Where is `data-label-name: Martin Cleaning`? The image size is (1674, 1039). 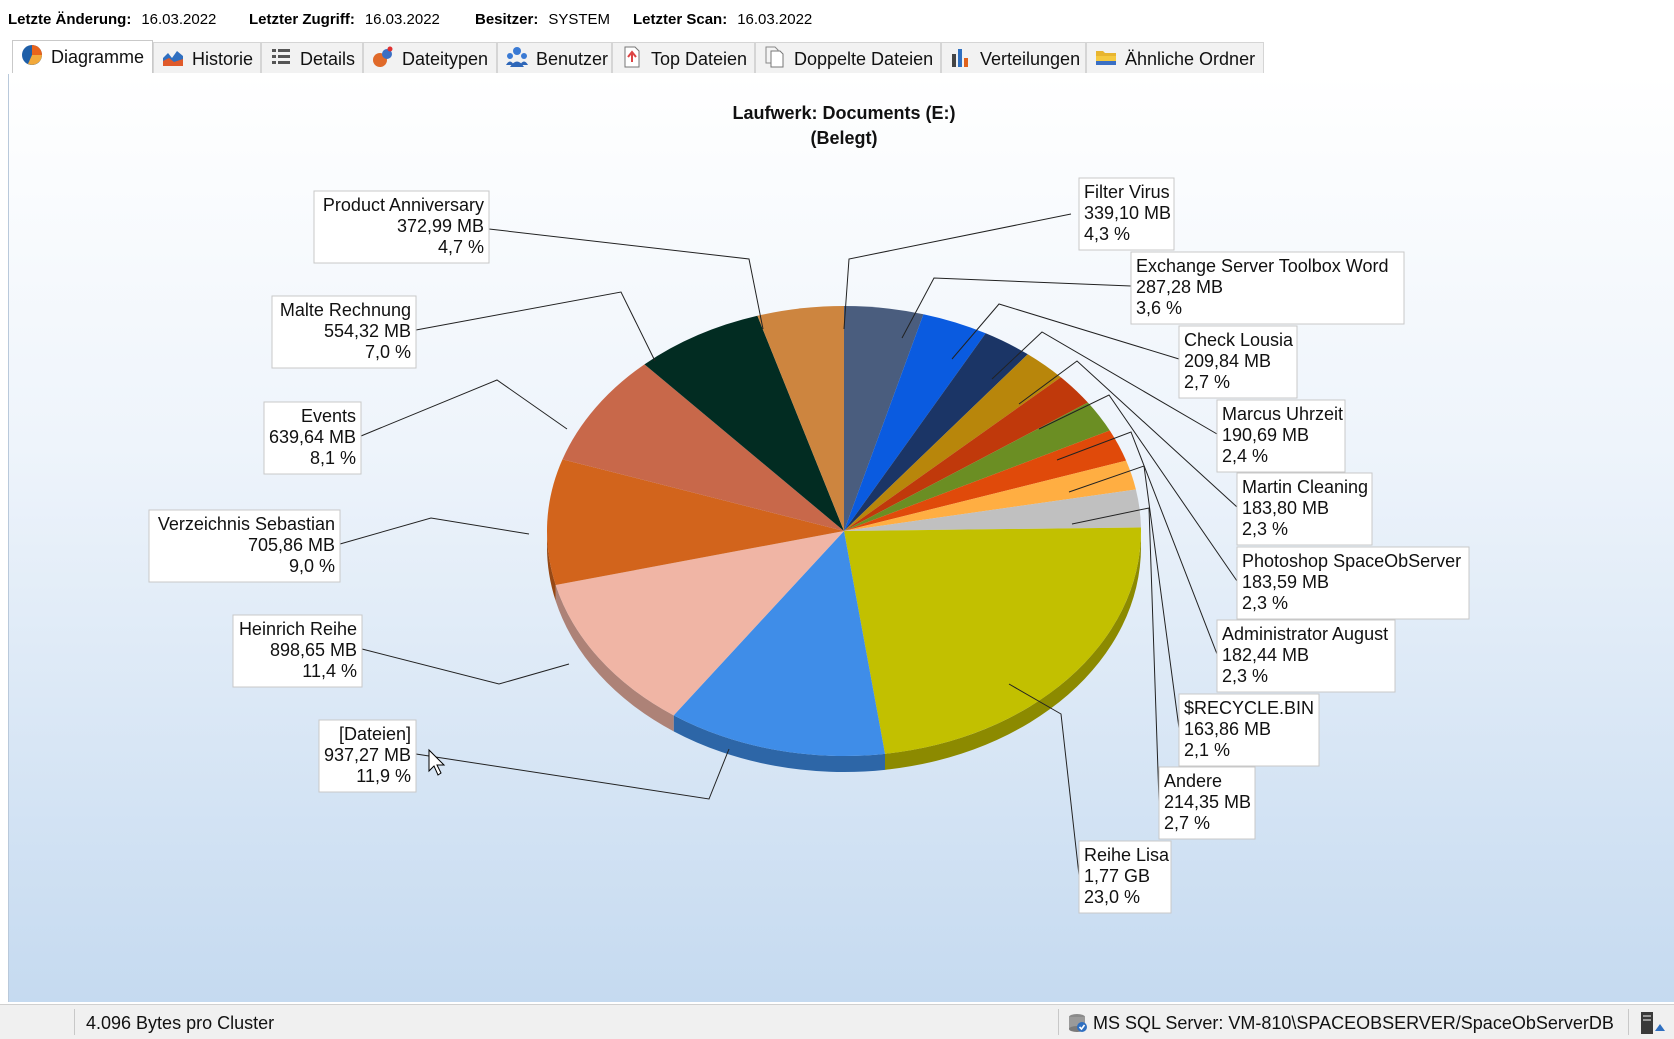
data-label-name: Martin Cleaning is located at coordinates (1305, 487).